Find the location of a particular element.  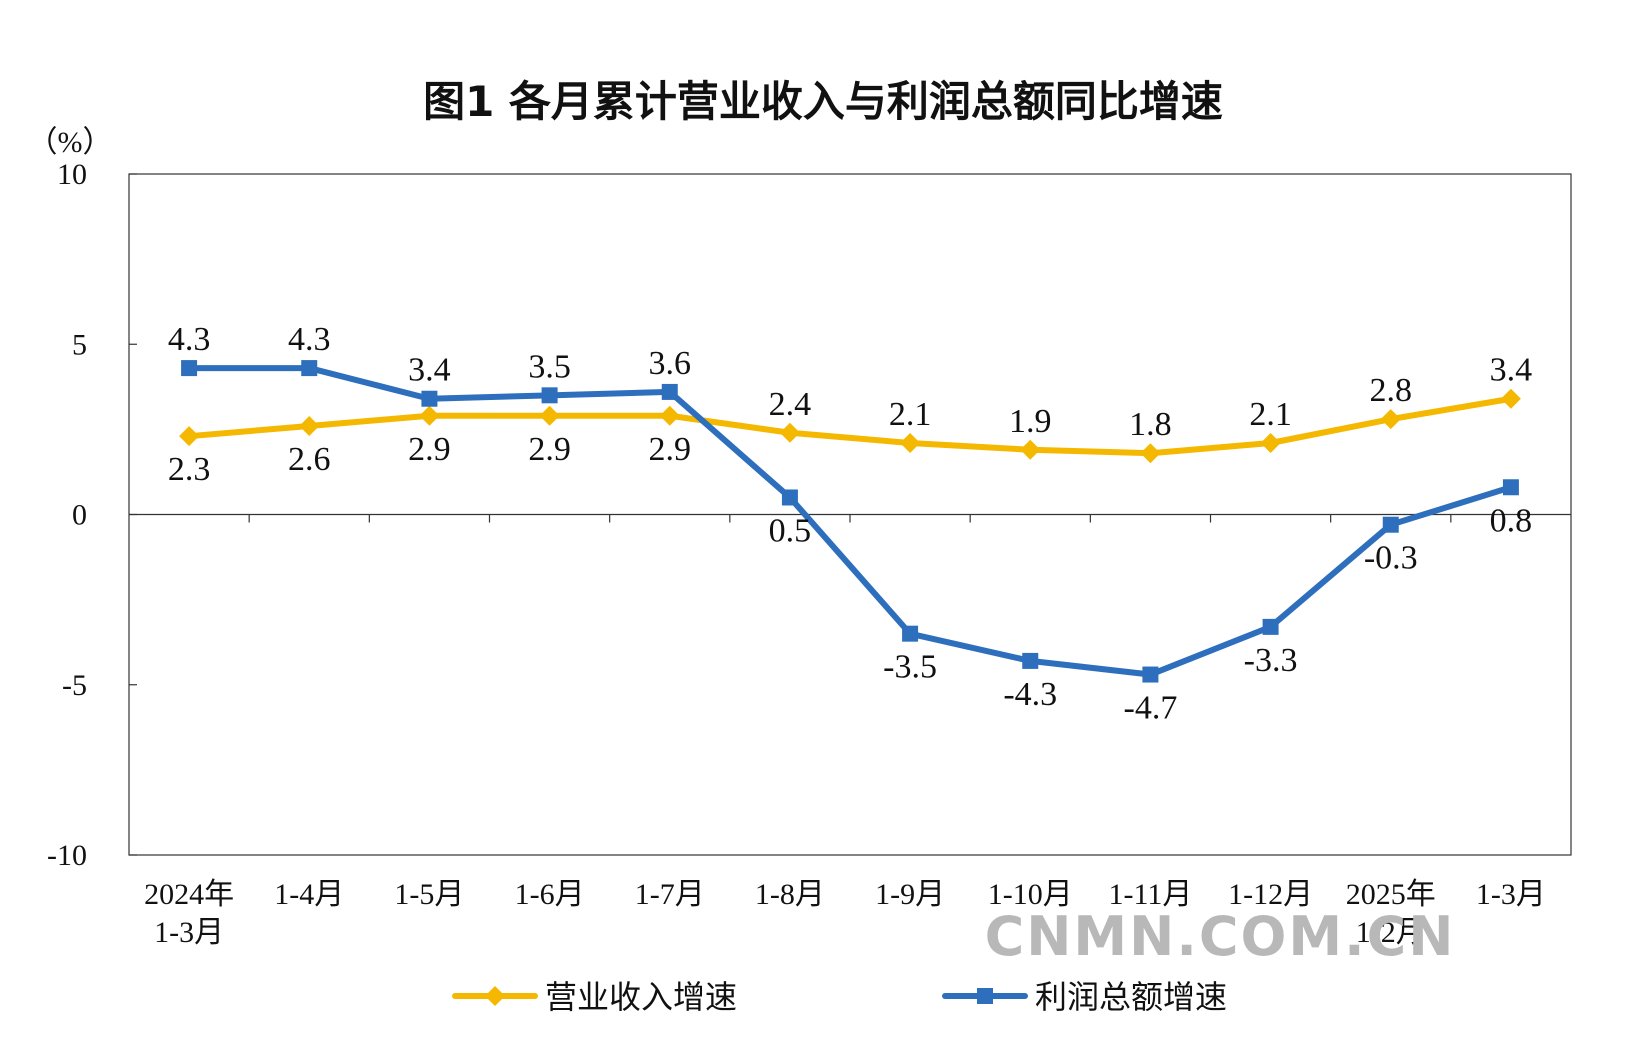

legend-item-revenue: 营业收入增速 is located at coordinates (594, 997).